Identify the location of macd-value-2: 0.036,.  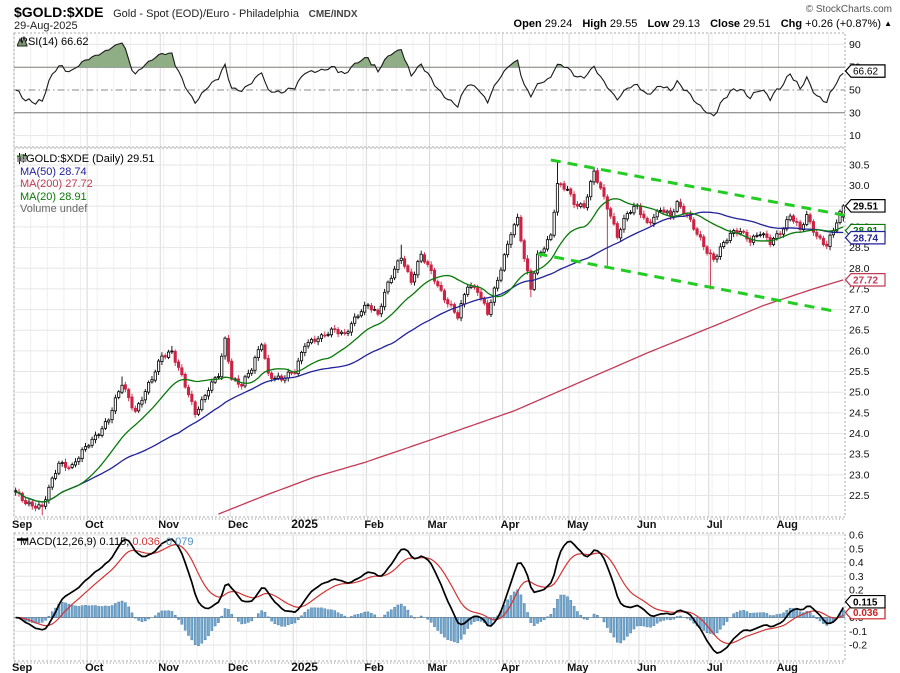
(147, 542).